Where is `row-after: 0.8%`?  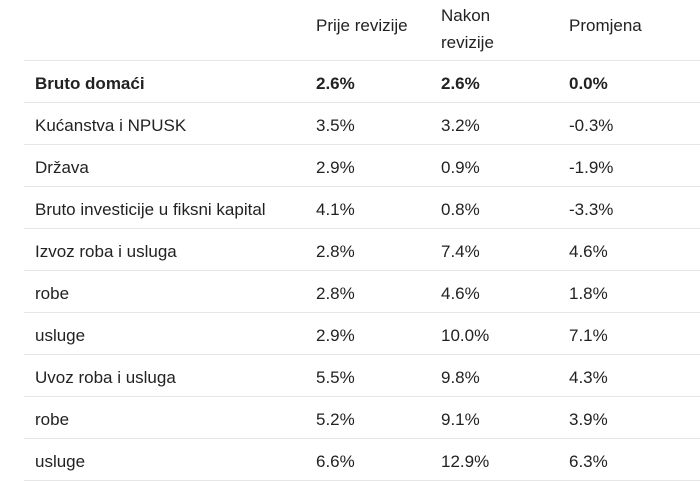 row-after: 0.8% is located at coordinates (460, 209).